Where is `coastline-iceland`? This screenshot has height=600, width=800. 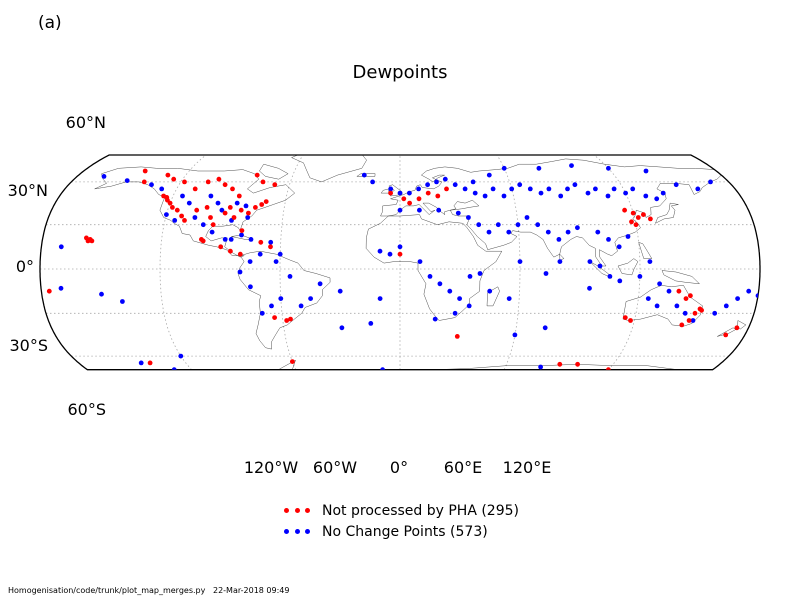 coastline-iceland is located at coordinates (366, 175).